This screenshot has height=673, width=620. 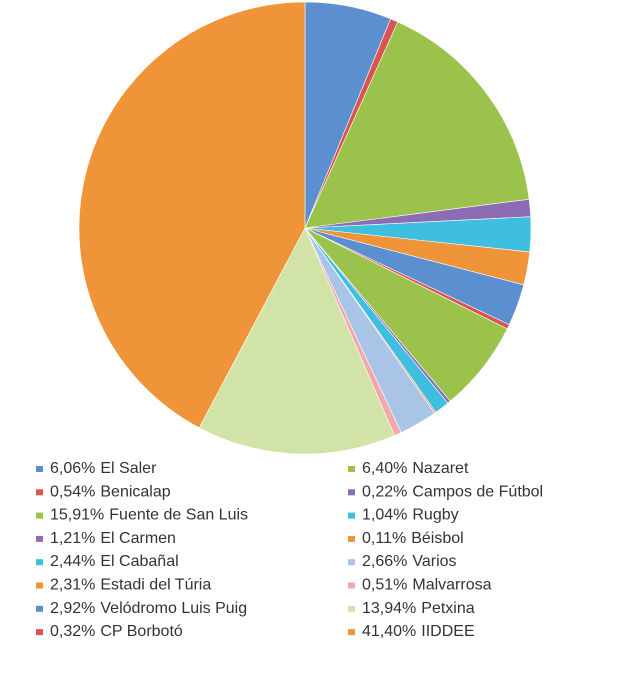 What do you see at coordinates (440, 468) in the screenshot?
I see `legend-name: Nazaret` at bounding box center [440, 468].